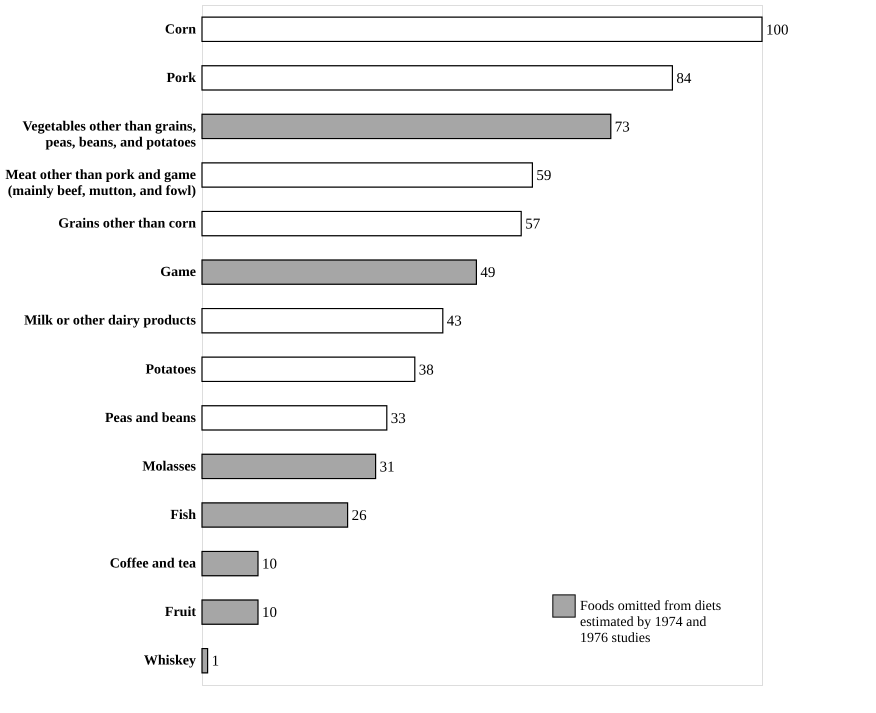 Image resolution: width=876 pixels, height=713 pixels. Describe the element at coordinates (109, 134) in the screenshot. I see `y-tick-label: Vegetables other than grains, peas, beans, and potatoes` at that location.